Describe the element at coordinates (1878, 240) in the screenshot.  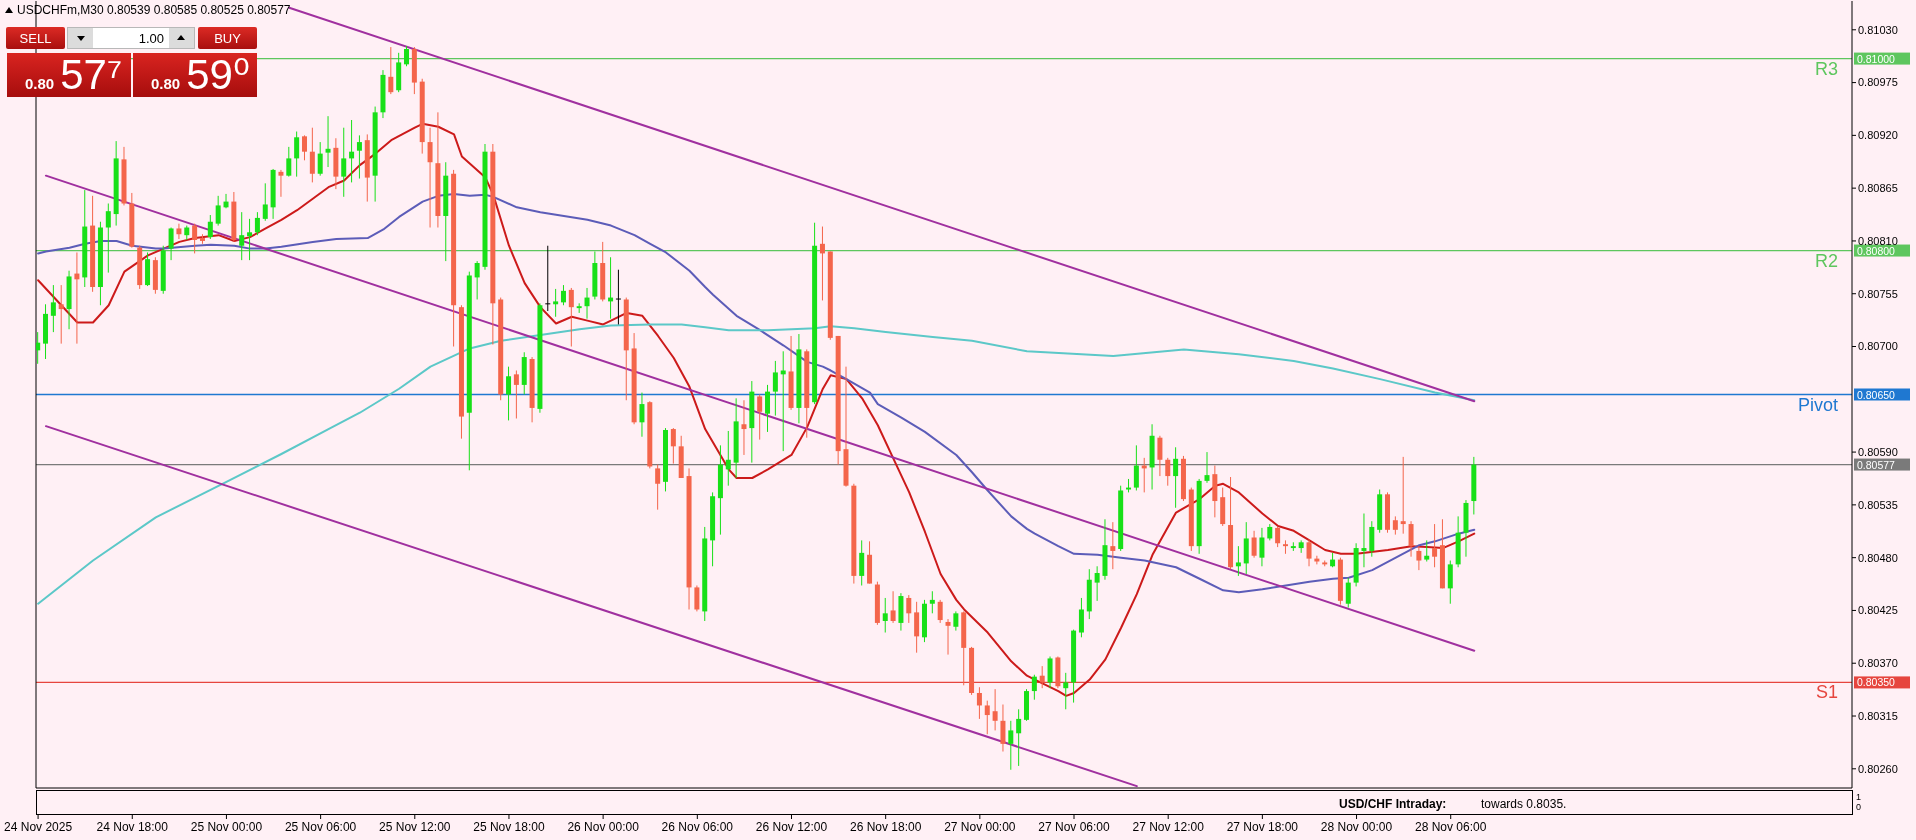
I see `y-tick-label: 0.80810` at that location.